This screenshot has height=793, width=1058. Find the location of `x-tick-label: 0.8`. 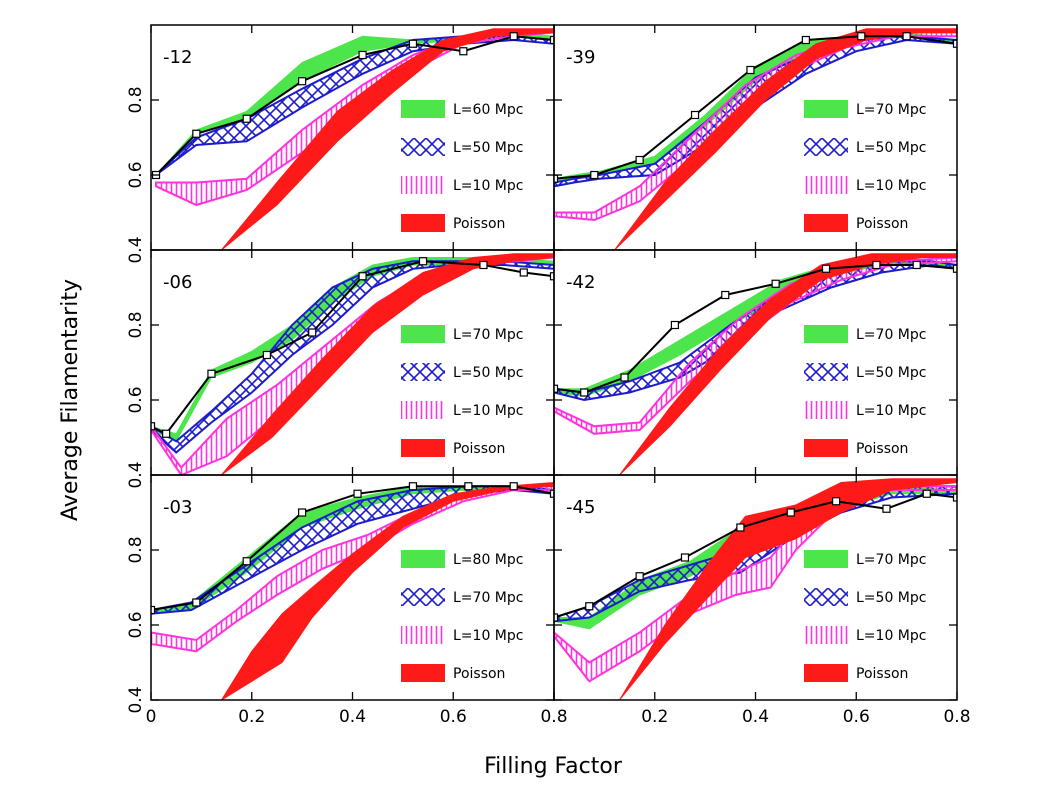

x-tick-label: 0.8 is located at coordinates (956, 717).